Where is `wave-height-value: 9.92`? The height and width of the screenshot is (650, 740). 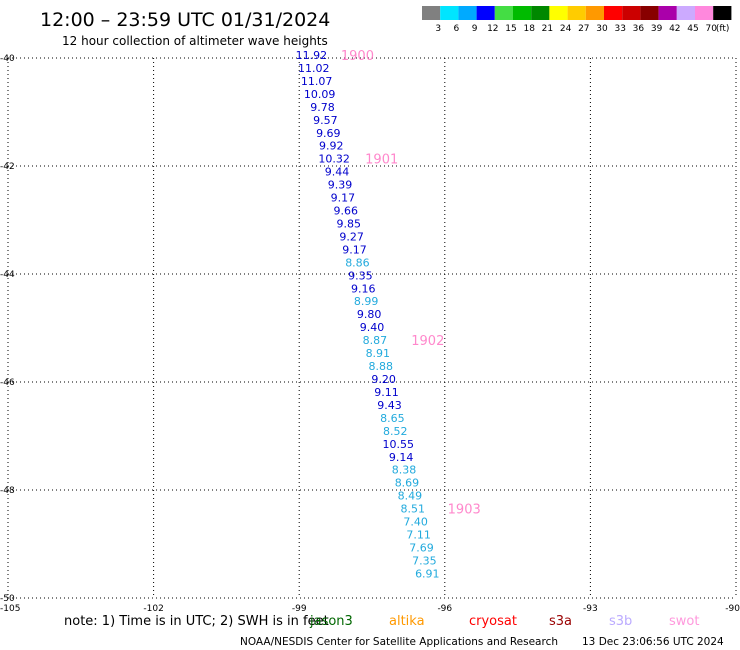
wave-height-value: 9.92 is located at coordinates (331, 146).